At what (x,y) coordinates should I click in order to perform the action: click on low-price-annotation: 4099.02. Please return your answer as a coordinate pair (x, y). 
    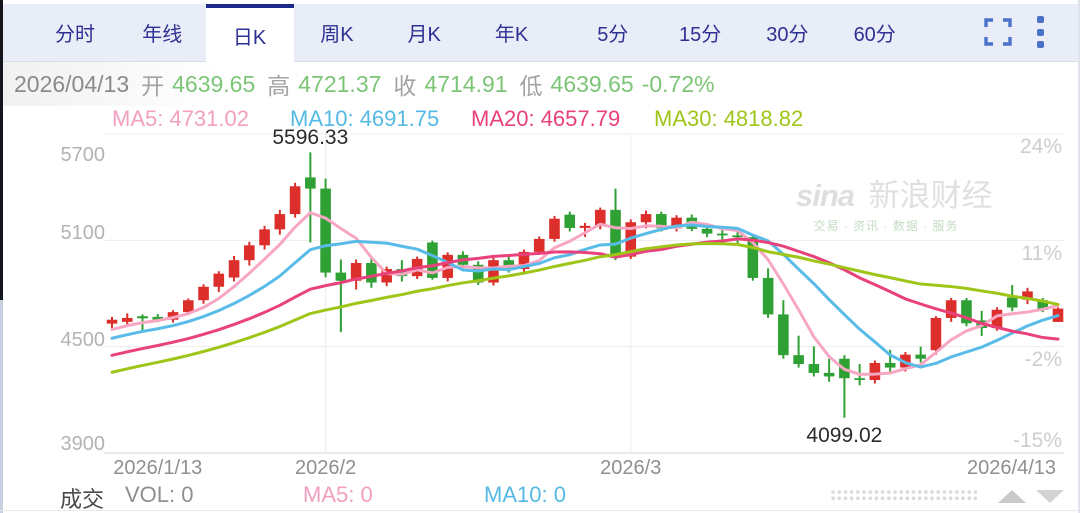
    Looking at the image, I should click on (844, 435).